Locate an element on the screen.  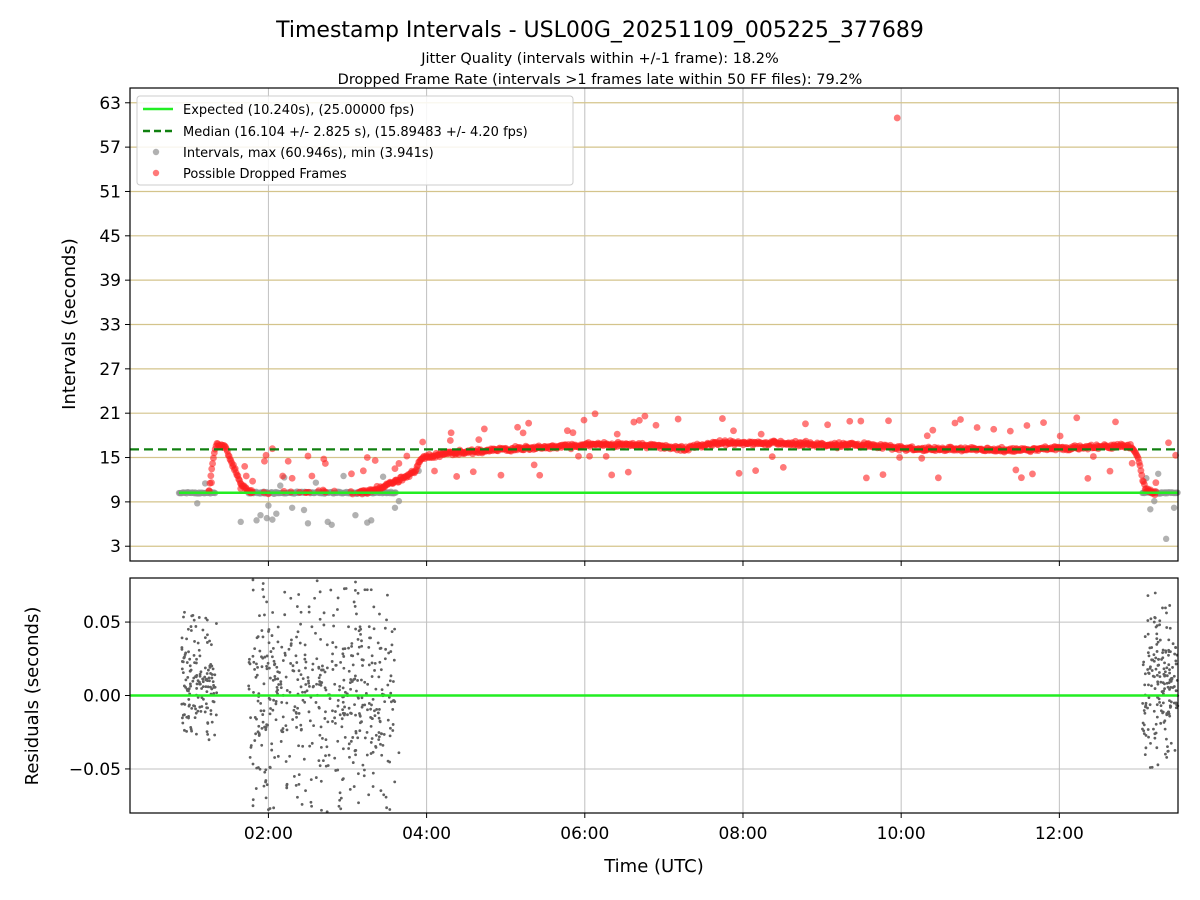
xtick-label: 06:00 is located at coordinates (584, 834).